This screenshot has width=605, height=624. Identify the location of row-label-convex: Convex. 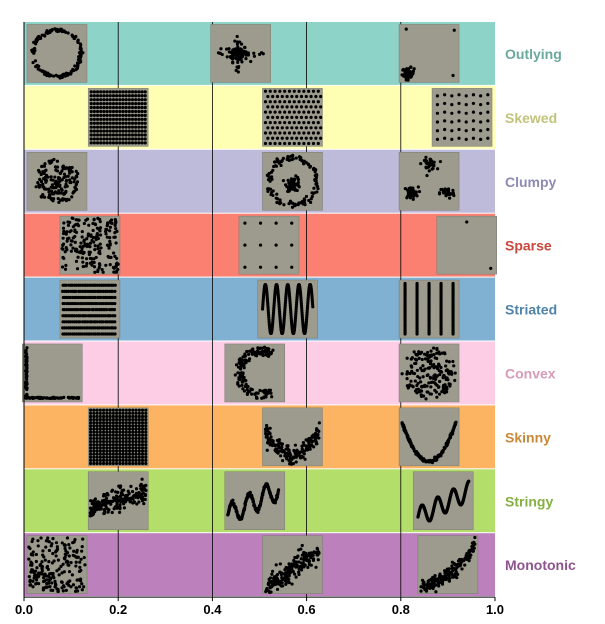
(530, 373).